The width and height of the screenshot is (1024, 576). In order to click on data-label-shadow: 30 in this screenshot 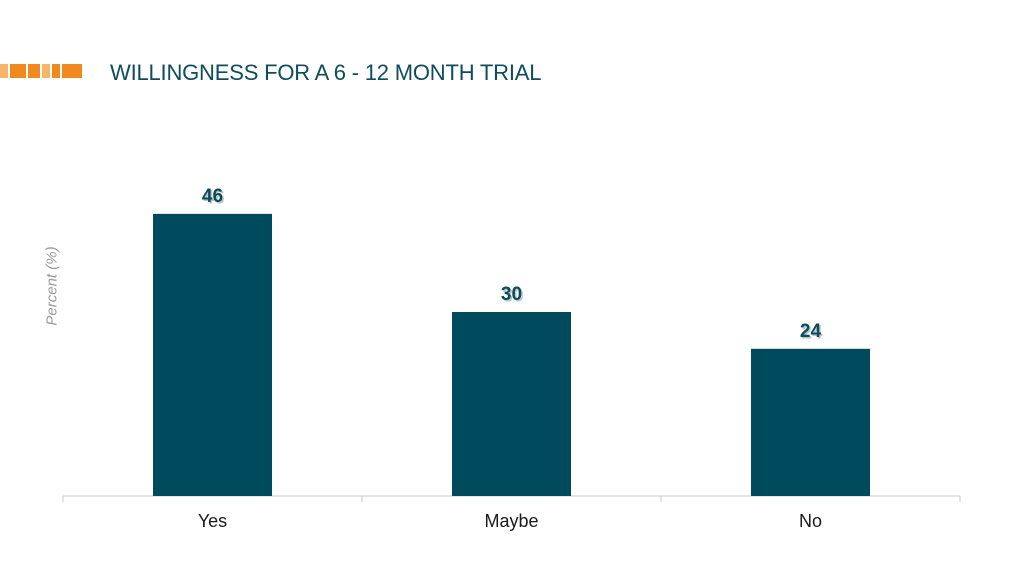, I will do `click(512, 296)`.